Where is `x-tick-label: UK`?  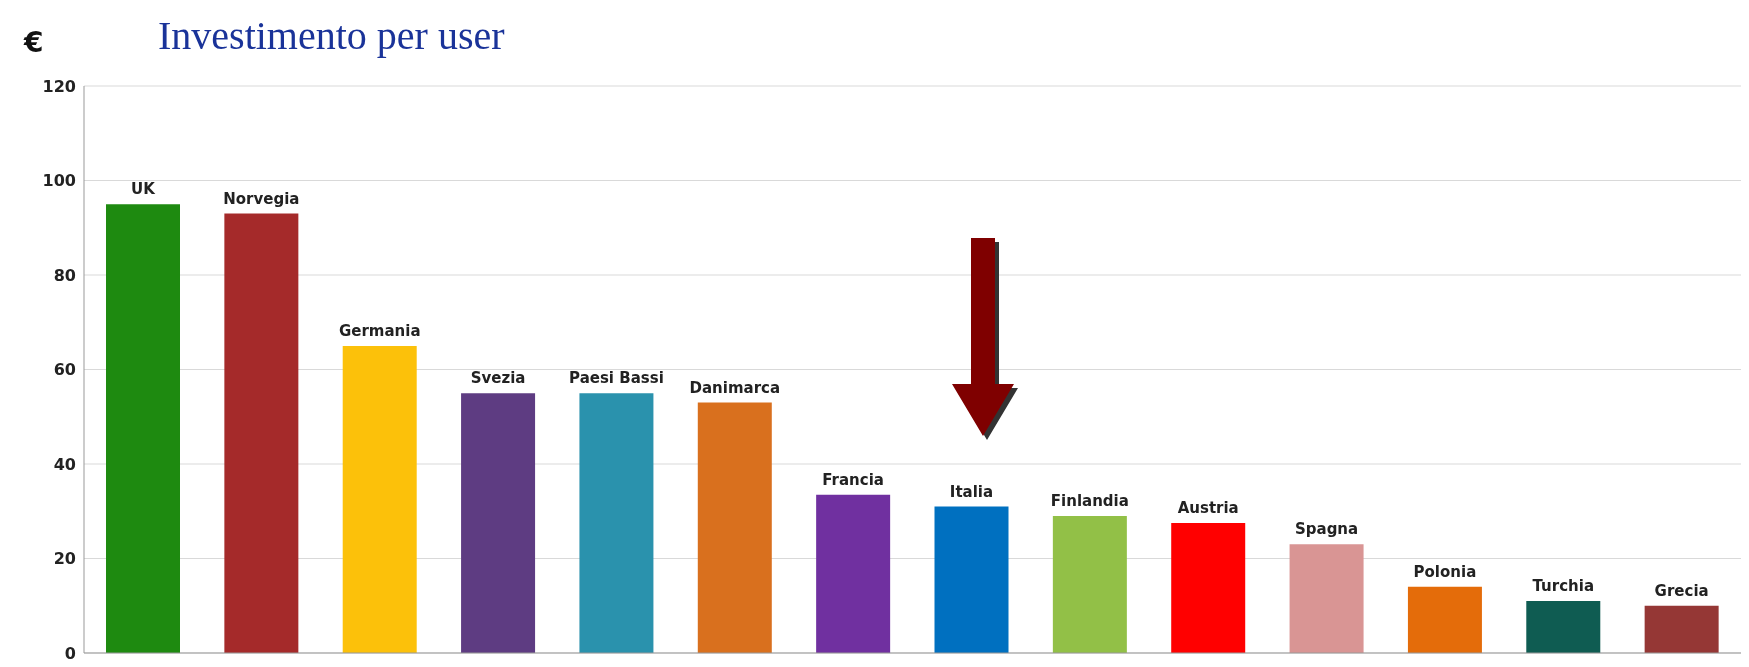
x-tick-label: UK is located at coordinates (144, 189).